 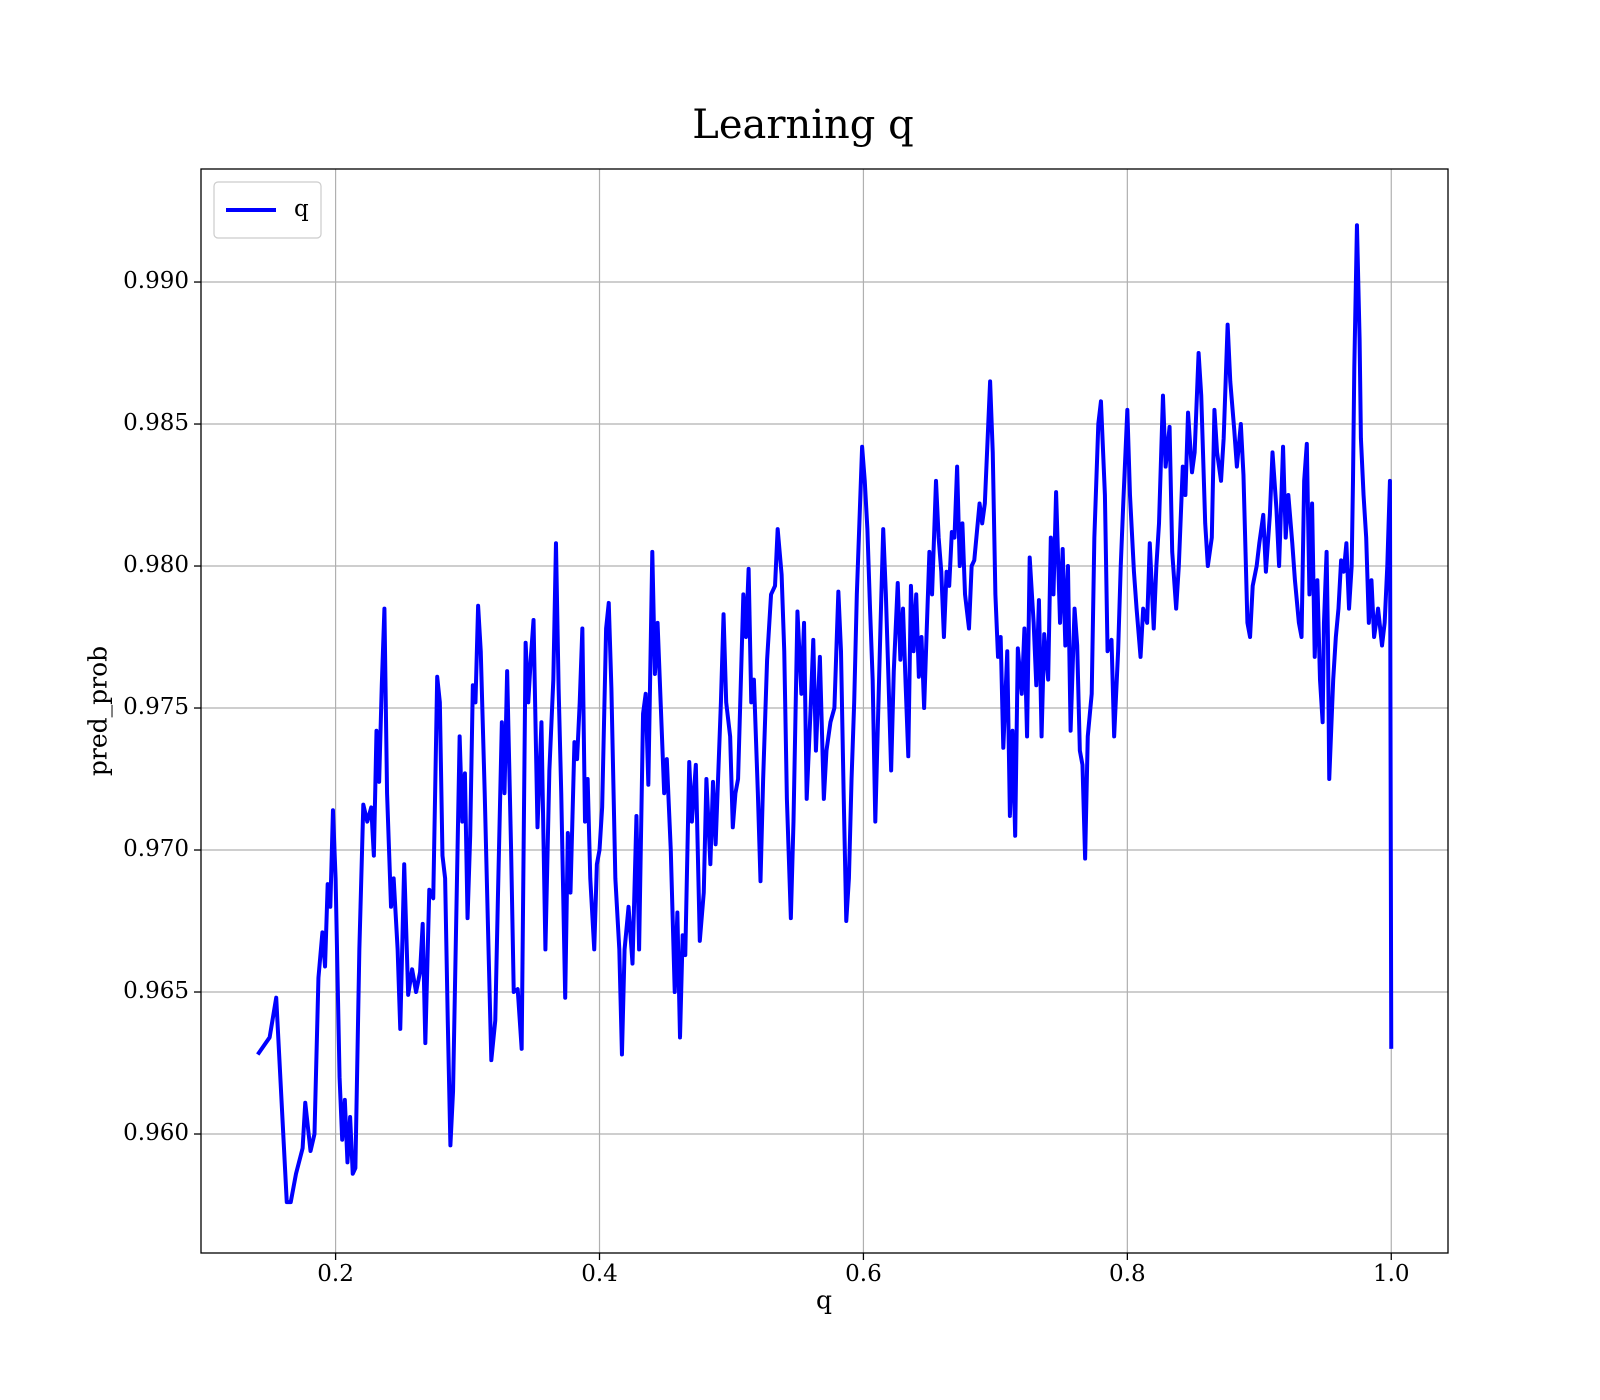 What do you see at coordinates (802, 125) in the screenshot?
I see `chart-title: Learning q` at bounding box center [802, 125].